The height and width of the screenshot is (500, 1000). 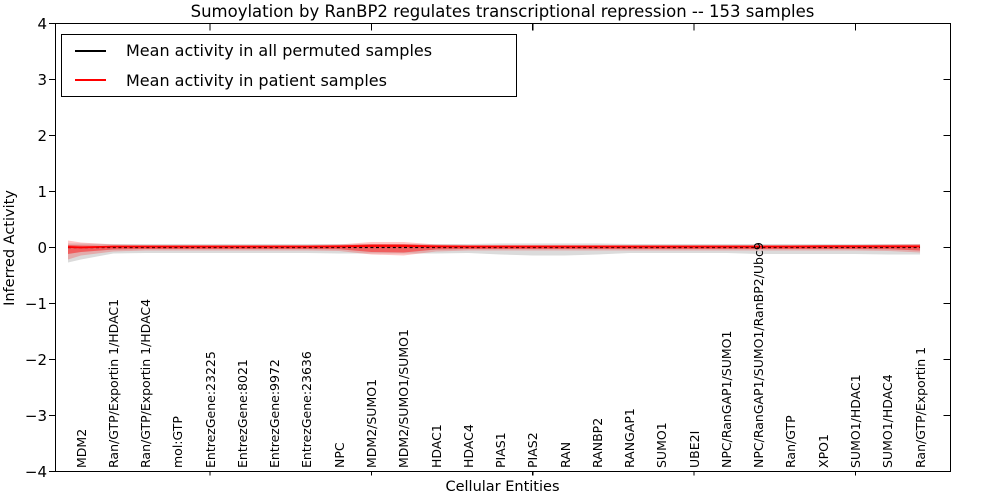 I want to click on legend-item: Mean activity in patient samples, so click(x=289, y=80).